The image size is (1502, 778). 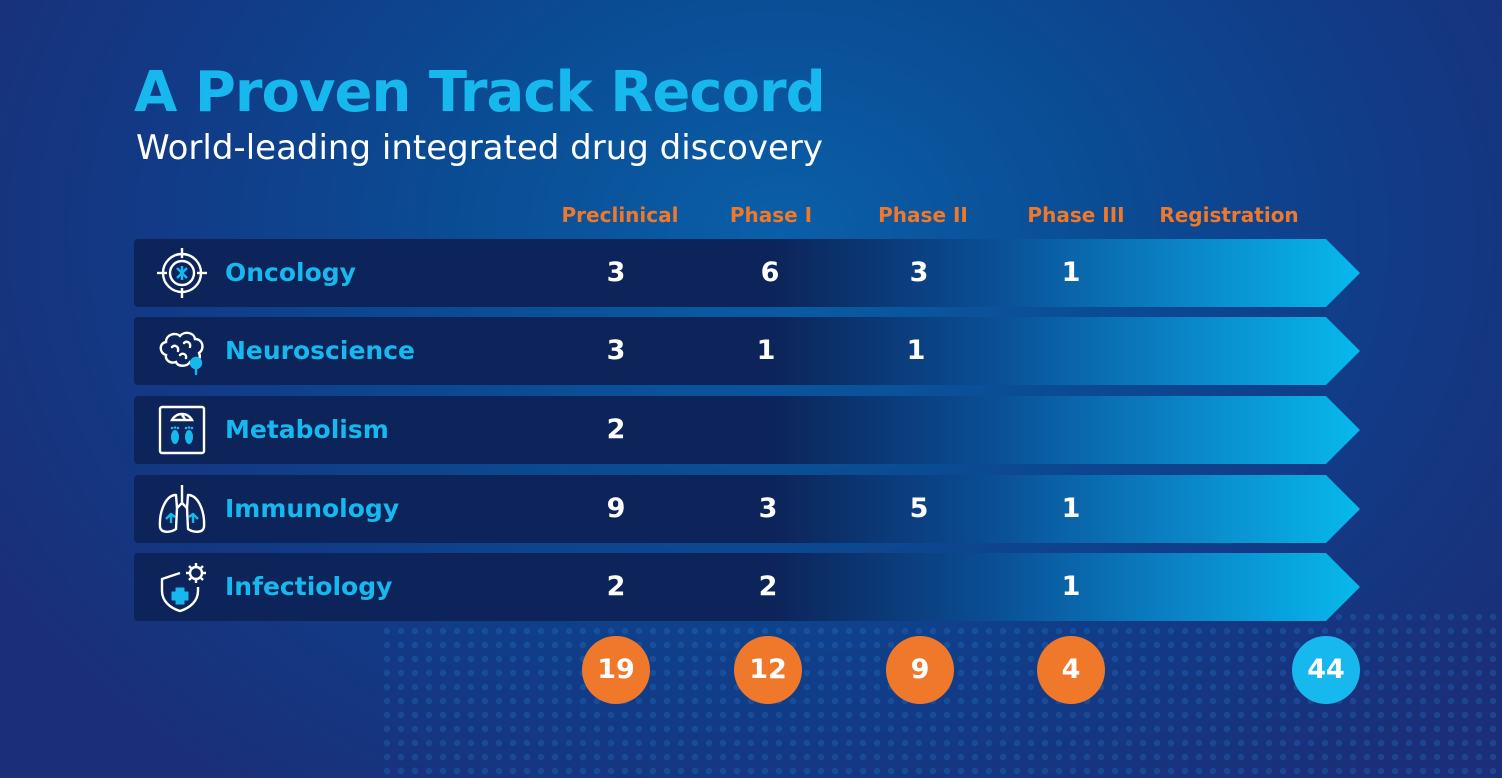 What do you see at coordinates (766, 350) in the screenshot?
I see `cell-neuroscience-phase-1: 1` at bounding box center [766, 350].